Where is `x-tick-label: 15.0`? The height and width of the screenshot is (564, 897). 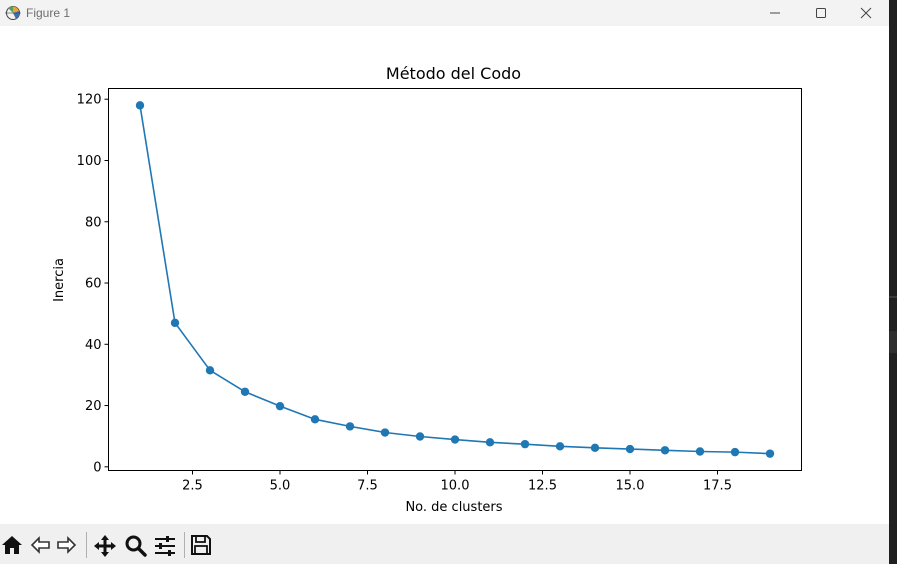
x-tick-label: 15.0 is located at coordinates (630, 486).